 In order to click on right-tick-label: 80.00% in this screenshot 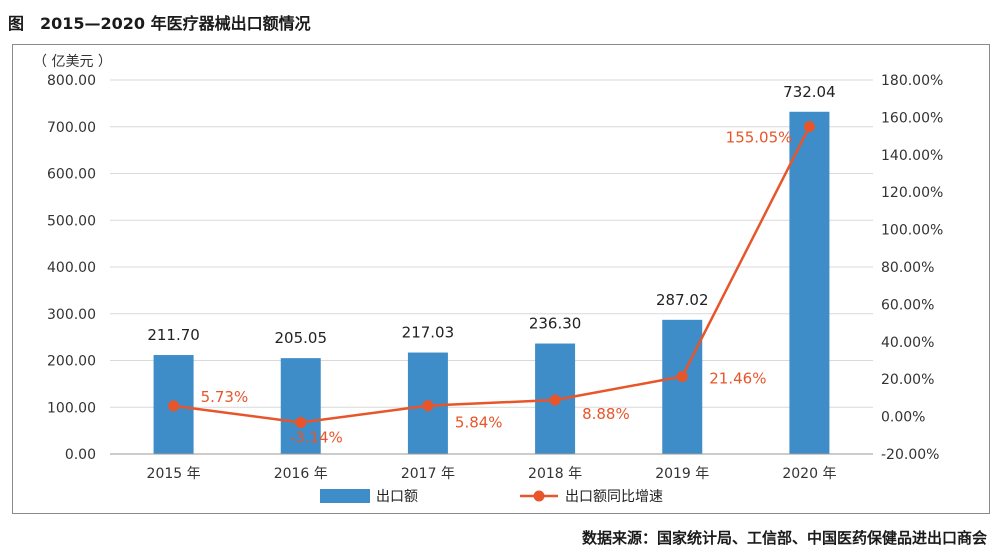, I will do `click(907, 268)`.